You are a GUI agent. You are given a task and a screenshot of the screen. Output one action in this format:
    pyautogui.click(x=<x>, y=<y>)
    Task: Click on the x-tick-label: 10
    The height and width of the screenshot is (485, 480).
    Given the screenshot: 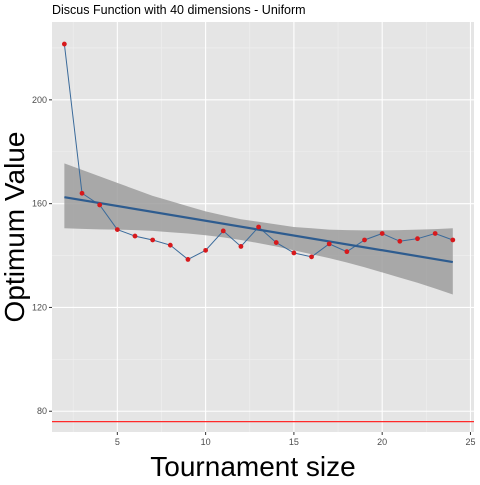 What is the action you would take?
    pyautogui.click(x=206, y=442)
    